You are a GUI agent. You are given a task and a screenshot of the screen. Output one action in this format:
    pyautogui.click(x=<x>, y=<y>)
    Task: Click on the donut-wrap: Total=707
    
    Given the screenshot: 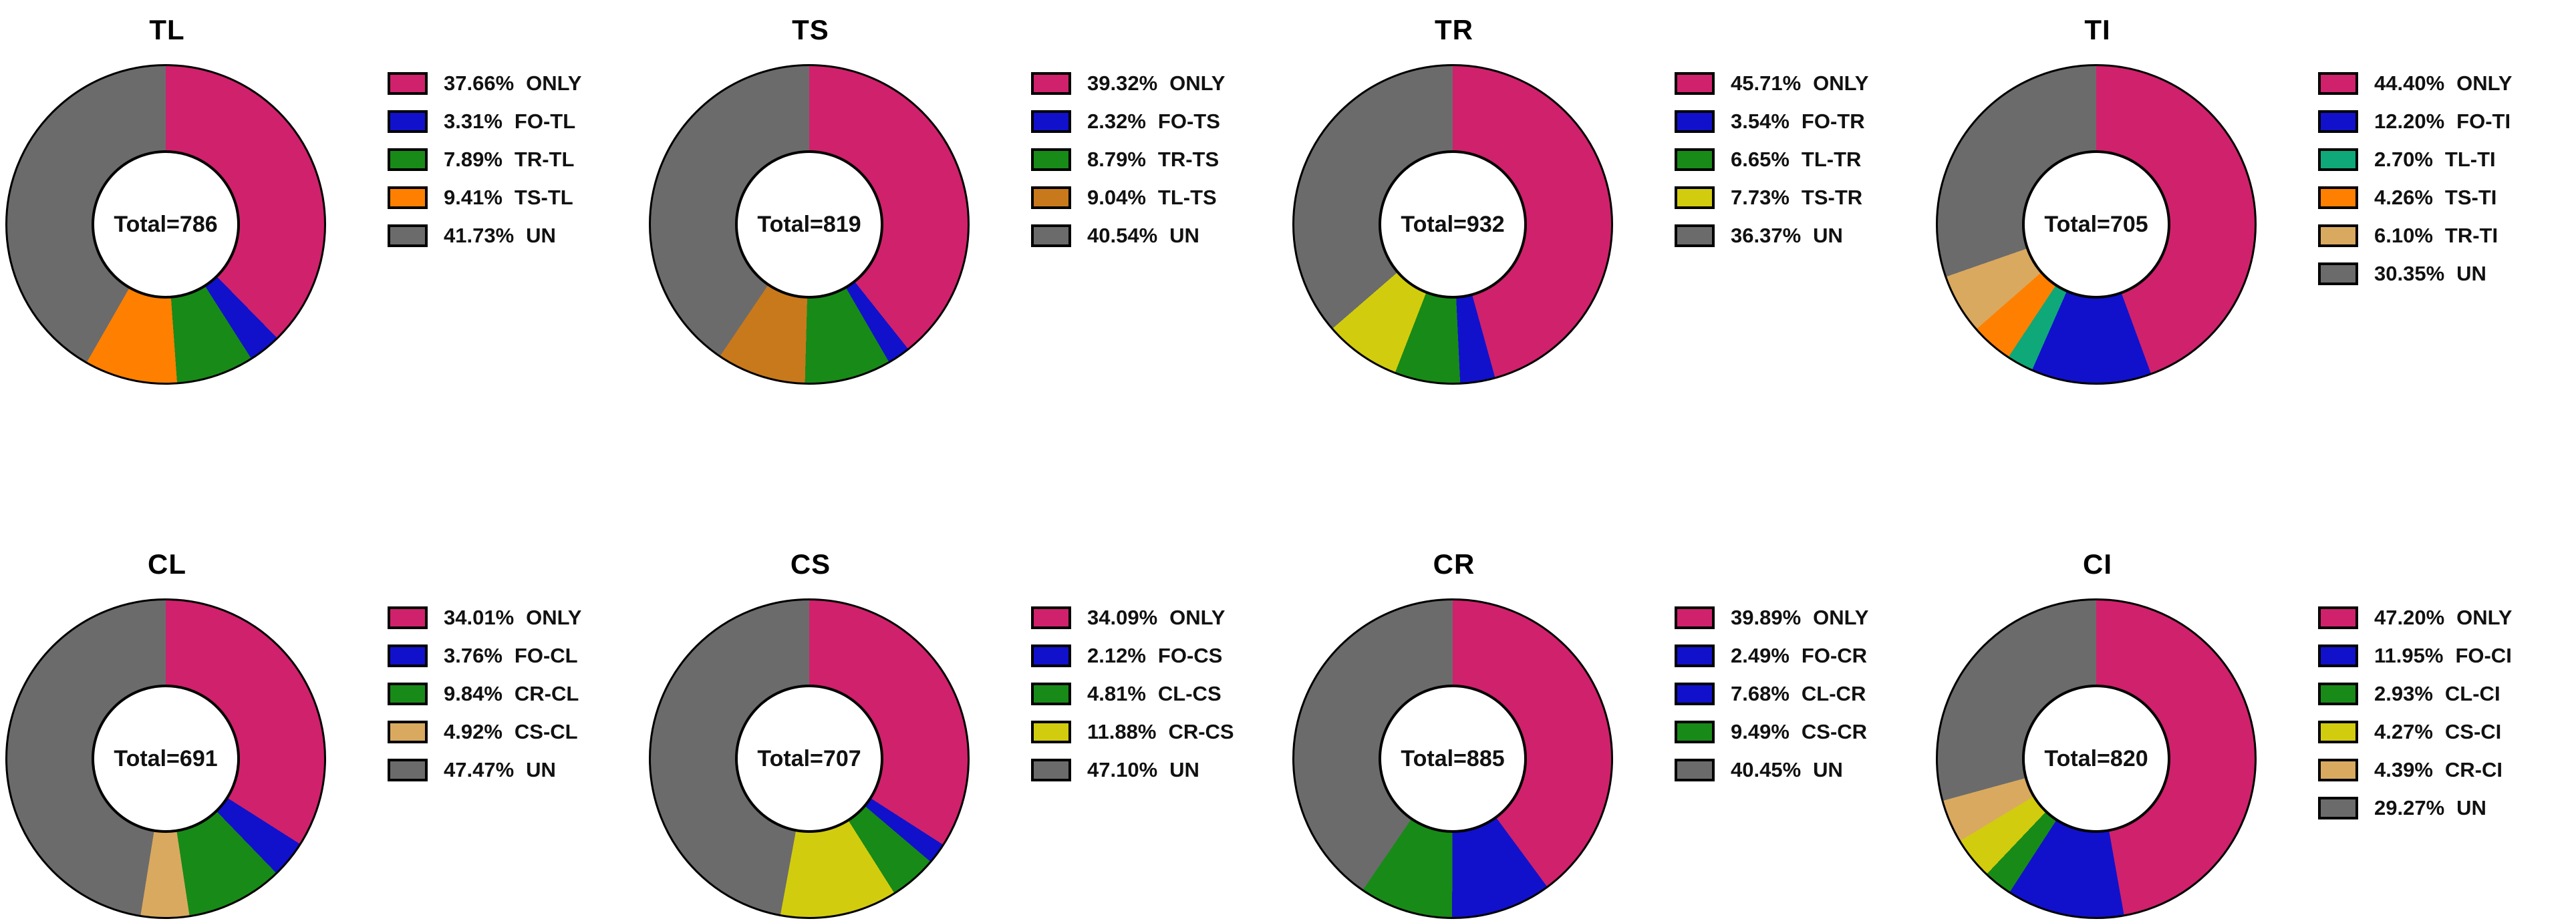 What is the action you would take?
    pyautogui.click(x=809, y=758)
    